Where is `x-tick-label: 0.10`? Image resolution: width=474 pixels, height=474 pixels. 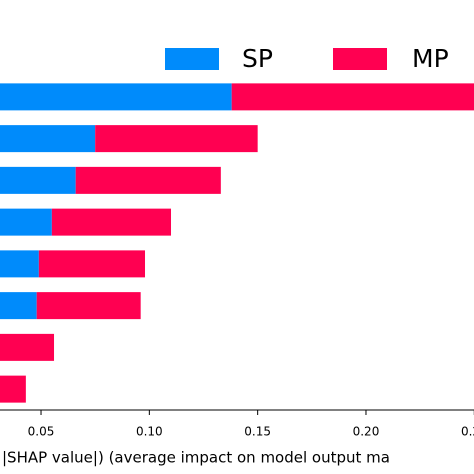 x-tick-label: 0.10 is located at coordinates (149, 432).